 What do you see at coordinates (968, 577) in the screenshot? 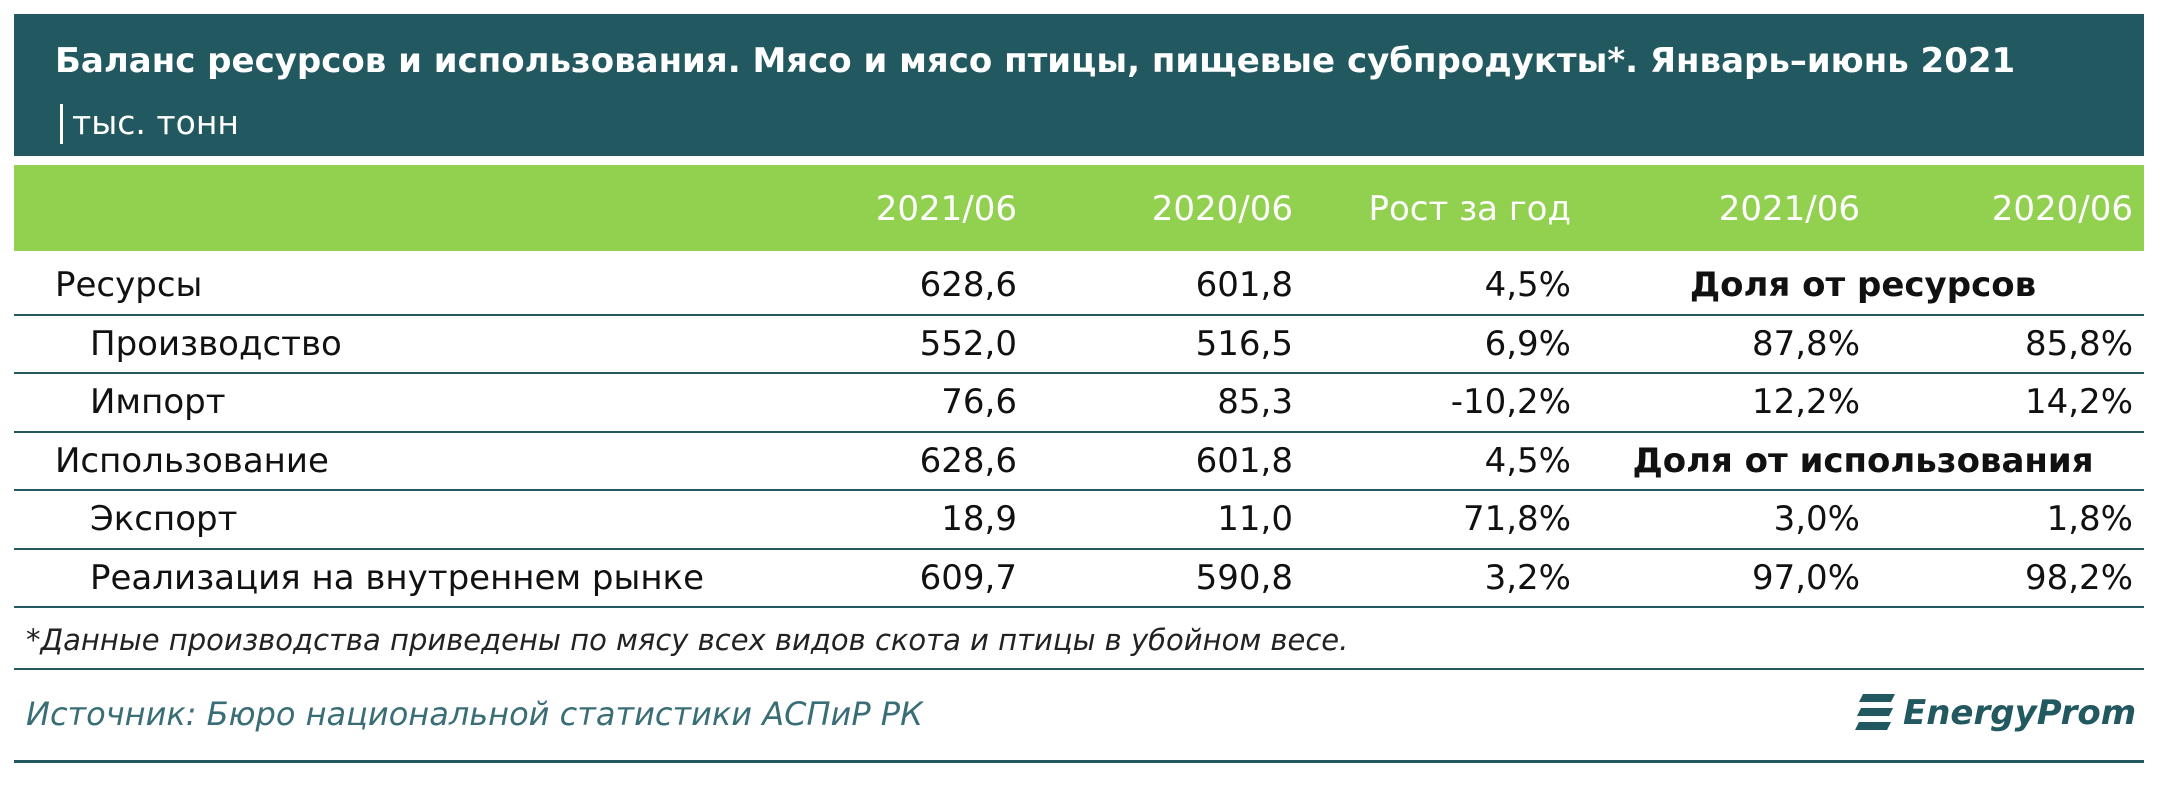
I see `cell: 609,7` at bounding box center [968, 577].